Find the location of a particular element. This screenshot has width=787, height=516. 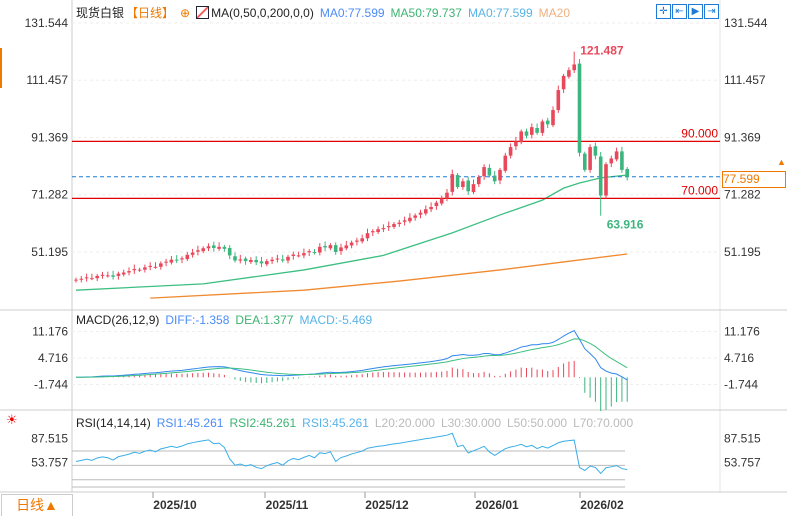

price-tick-right: 131.544 is located at coordinates (746, 23).